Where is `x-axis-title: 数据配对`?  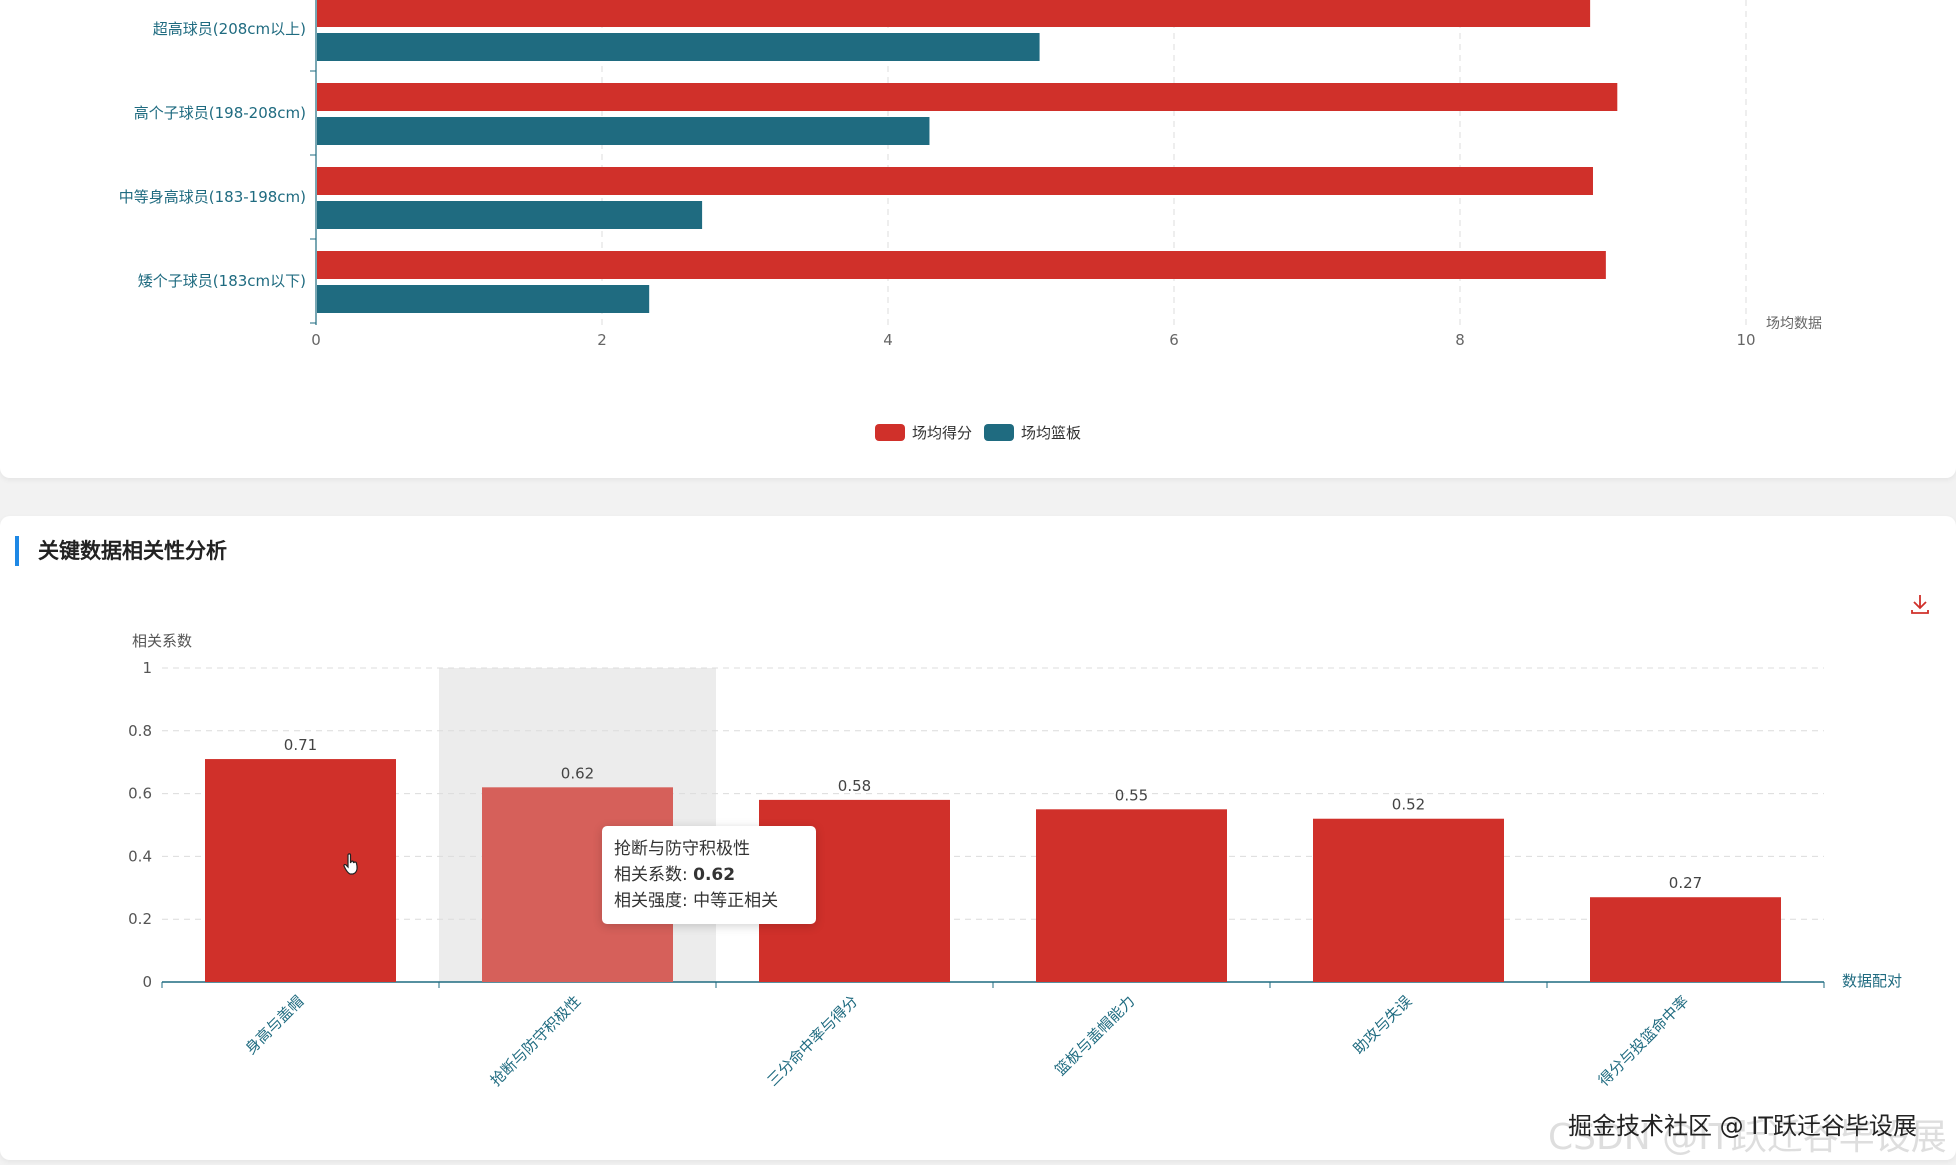
x-axis-title: 数据配对 is located at coordinates (1872, 981).